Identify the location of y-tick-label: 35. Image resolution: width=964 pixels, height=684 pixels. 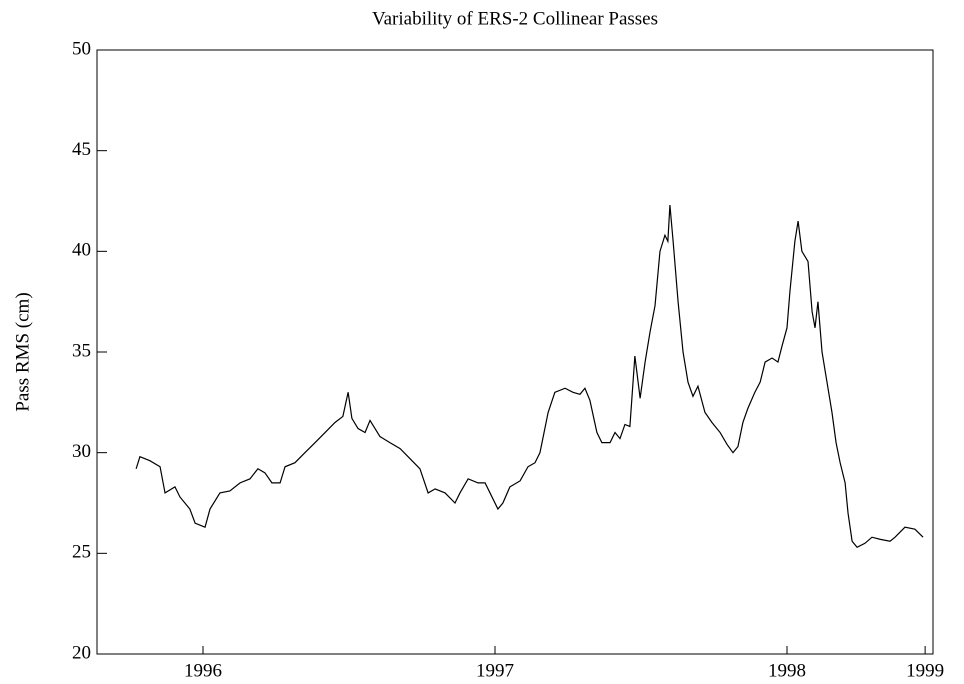
(81, 350).